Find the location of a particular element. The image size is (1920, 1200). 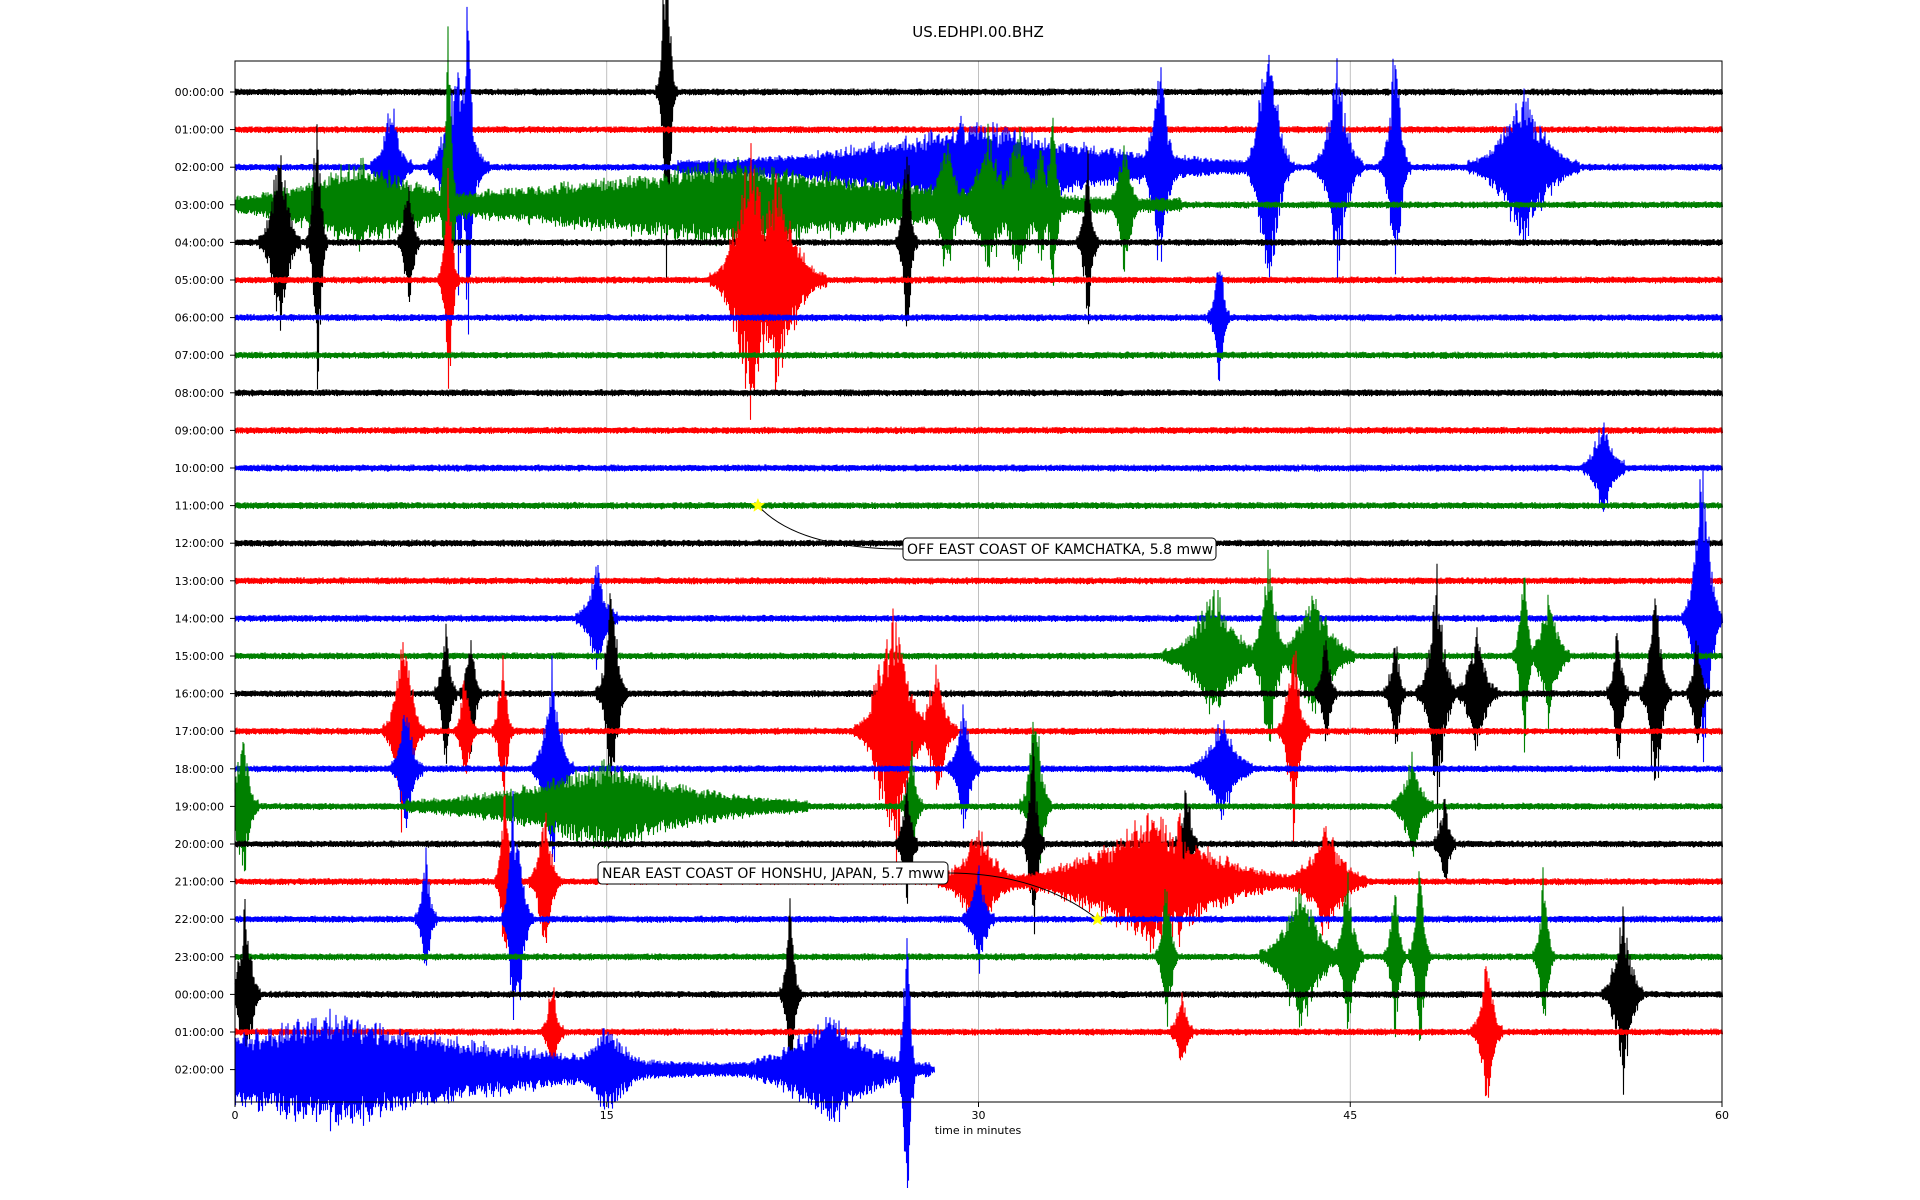

row-label: 23:00:00 is located at coordinates (199, 957).